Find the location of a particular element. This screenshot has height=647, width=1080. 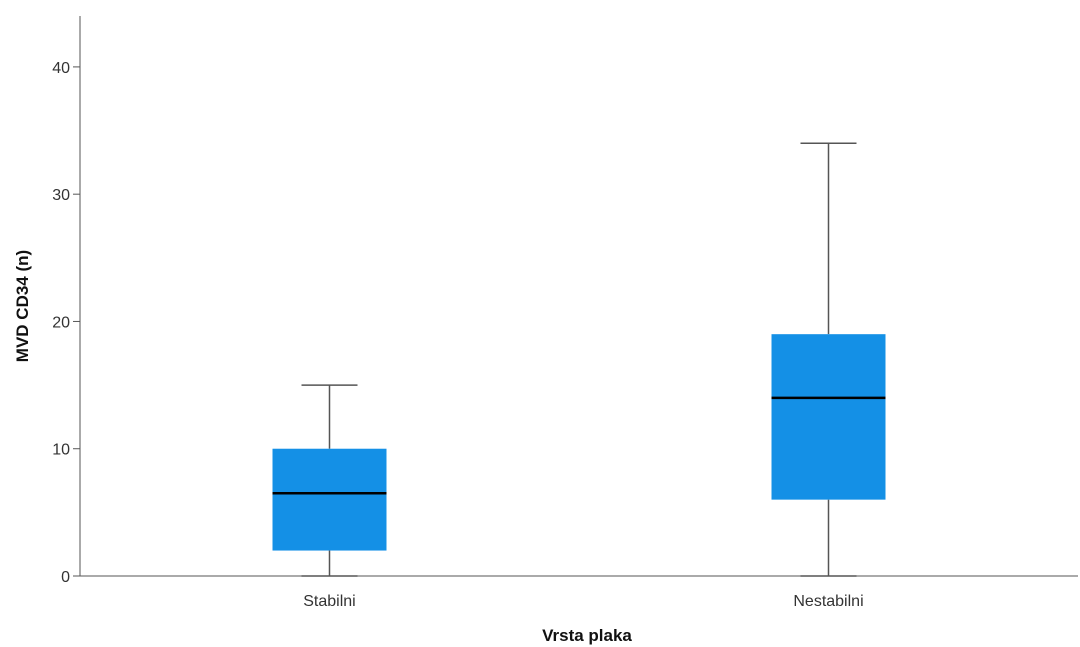

box-nestabilni is located at coordinates (828, 359).